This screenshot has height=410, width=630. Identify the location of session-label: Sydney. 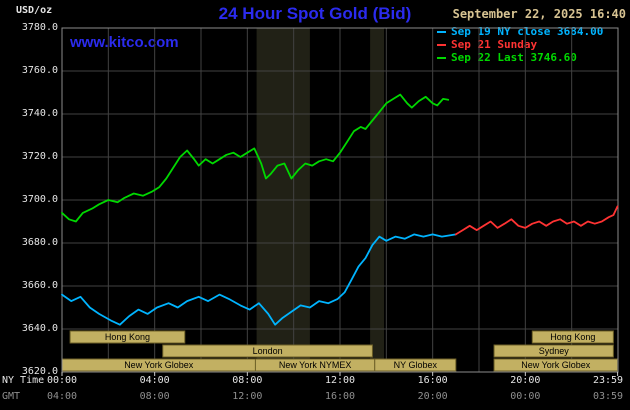
(554, 351).